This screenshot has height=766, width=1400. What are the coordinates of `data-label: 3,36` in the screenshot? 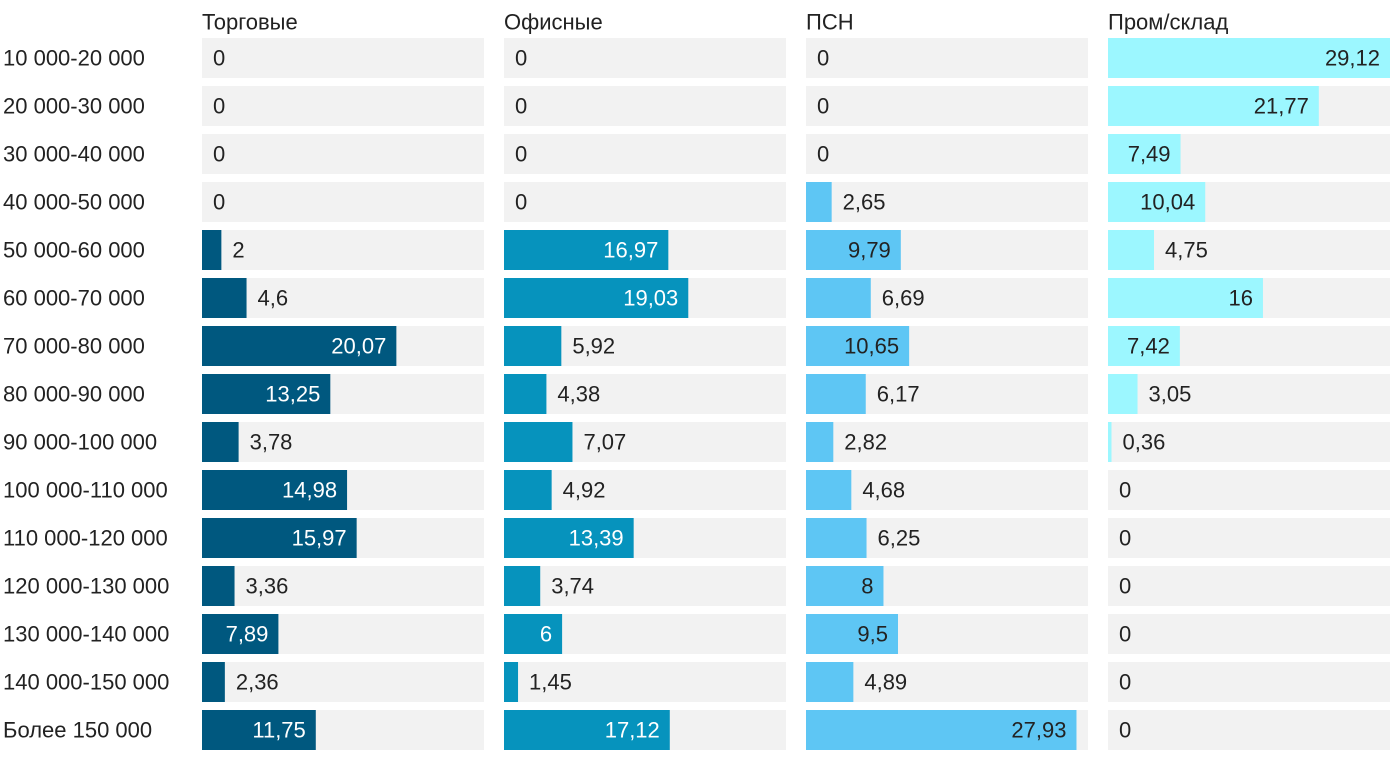 It's located at (267, 586).